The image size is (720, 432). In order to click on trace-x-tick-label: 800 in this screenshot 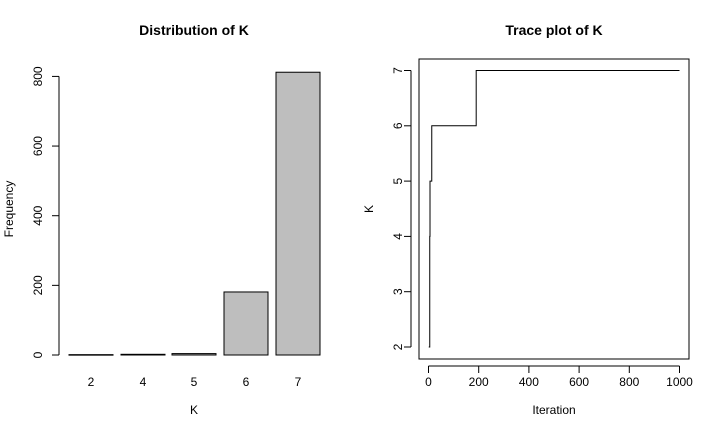, I will do `click(629, 382)`.